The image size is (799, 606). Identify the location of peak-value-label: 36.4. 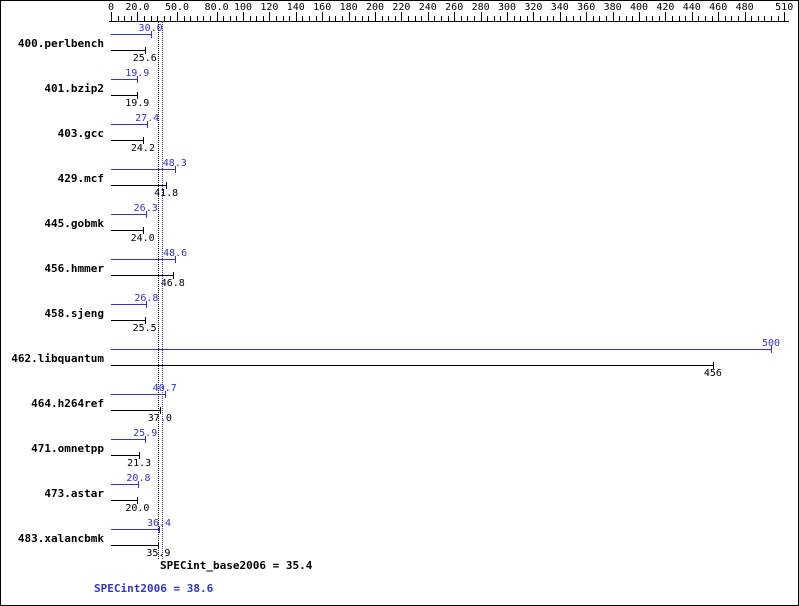
(159, 523).